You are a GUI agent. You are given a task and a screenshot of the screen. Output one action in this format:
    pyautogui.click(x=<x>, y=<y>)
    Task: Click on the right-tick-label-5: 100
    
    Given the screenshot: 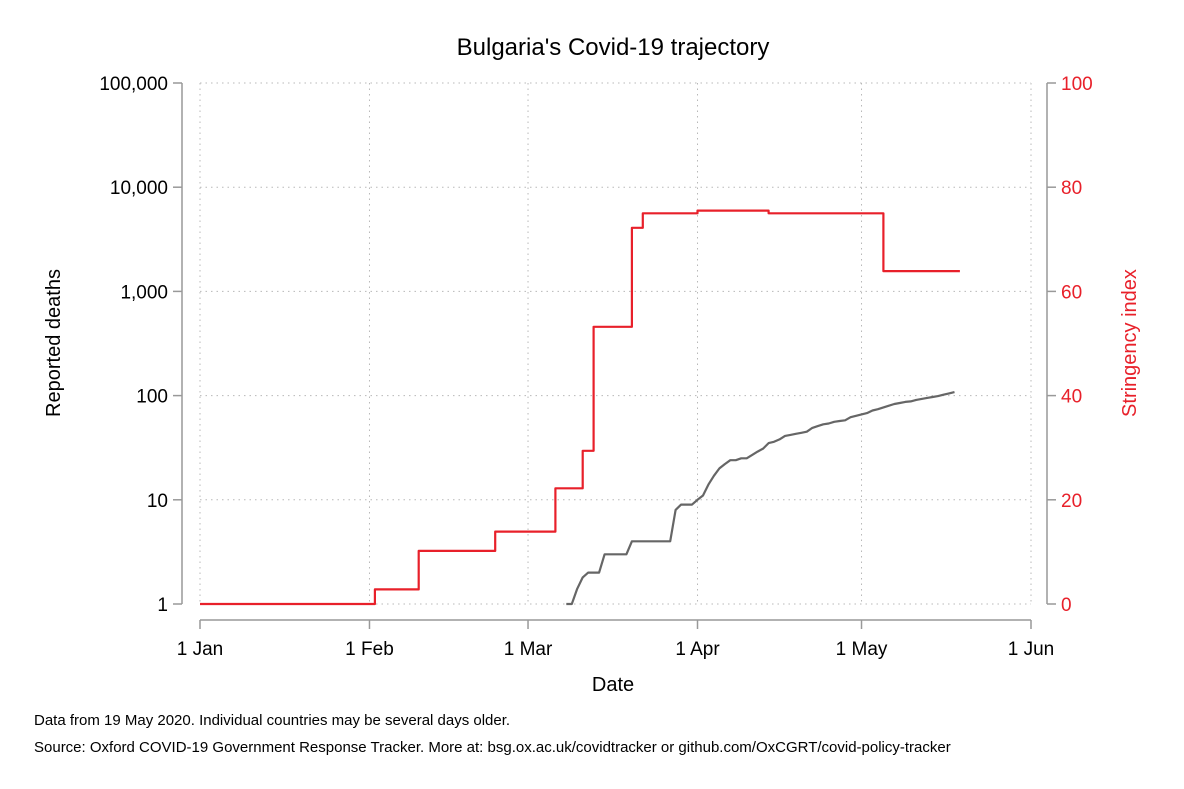 What is the action you would take?
    pyautogui.click(x=1077, y=84)
    